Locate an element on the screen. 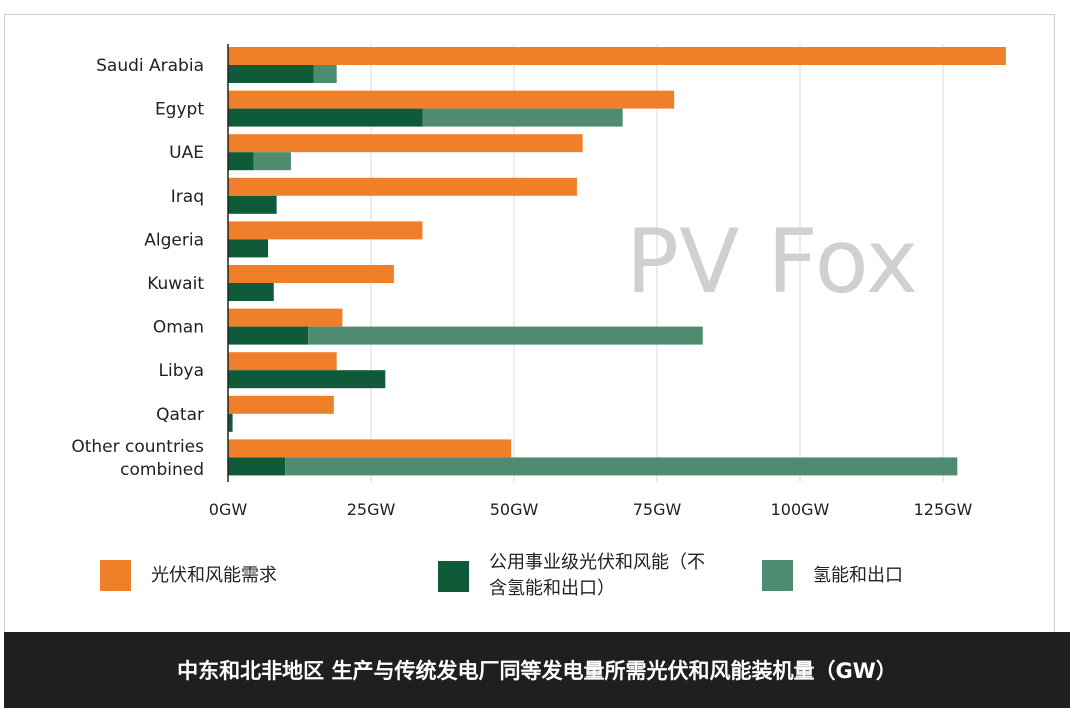 Image resolution: width=1080 pixels, height=715 pixels. bar-demand-oman is located at coordinates (285, 317).